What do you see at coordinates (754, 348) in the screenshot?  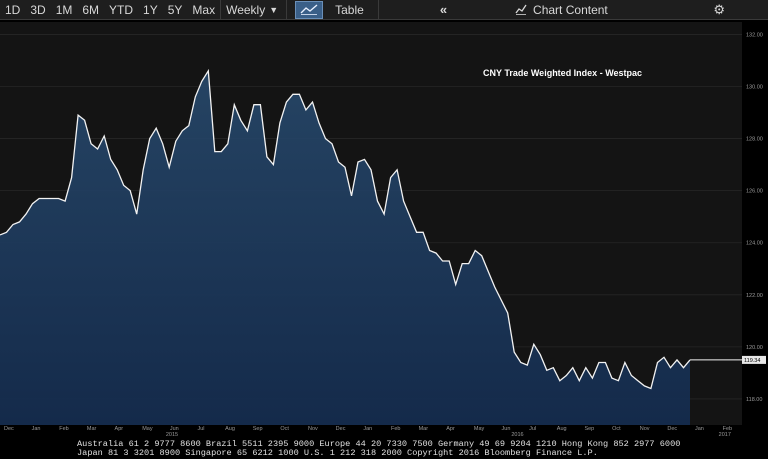 I see `y-tick-label: 120.00` at bounding box center [754, 348].